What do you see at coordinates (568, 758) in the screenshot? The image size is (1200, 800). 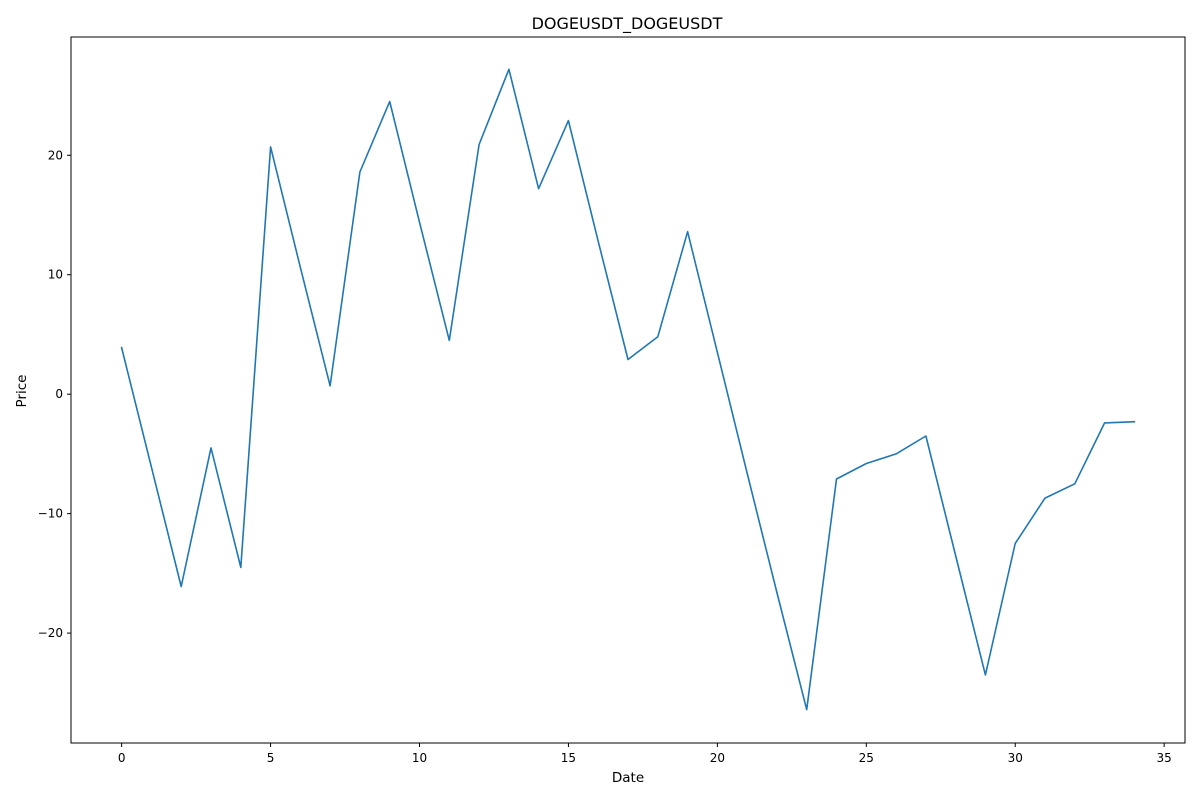 I see `x-tick-label: 15` at bounding box center [568, 758].